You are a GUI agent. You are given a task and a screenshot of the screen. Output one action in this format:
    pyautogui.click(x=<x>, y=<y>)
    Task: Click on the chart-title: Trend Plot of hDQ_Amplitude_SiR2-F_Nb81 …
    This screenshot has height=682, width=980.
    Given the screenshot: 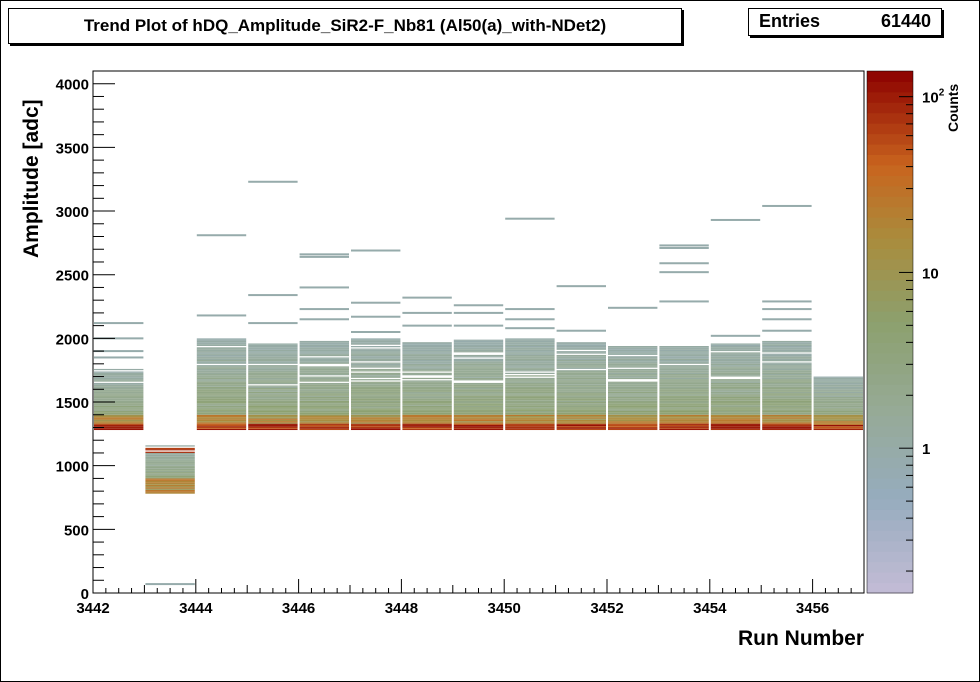 What is the action you would take?
    pyautogui.click(x=345, y=26)
    